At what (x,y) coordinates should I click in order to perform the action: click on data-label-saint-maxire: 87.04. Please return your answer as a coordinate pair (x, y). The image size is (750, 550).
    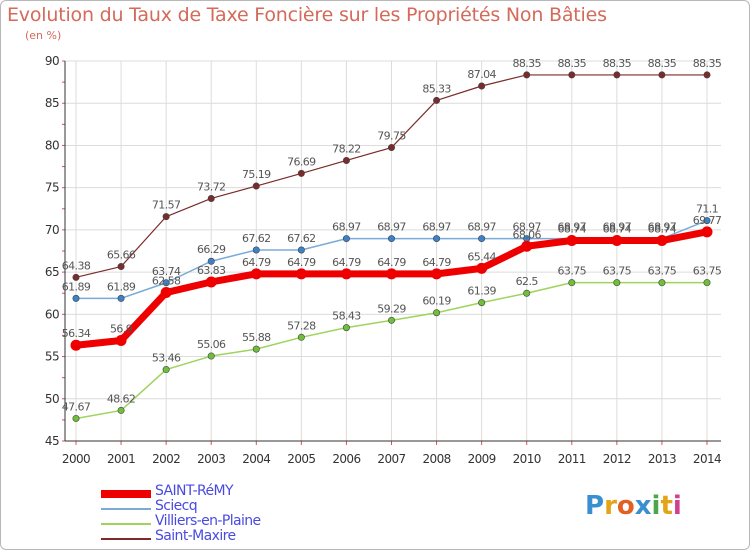
    Looking at the image, I should click on (481, 74).